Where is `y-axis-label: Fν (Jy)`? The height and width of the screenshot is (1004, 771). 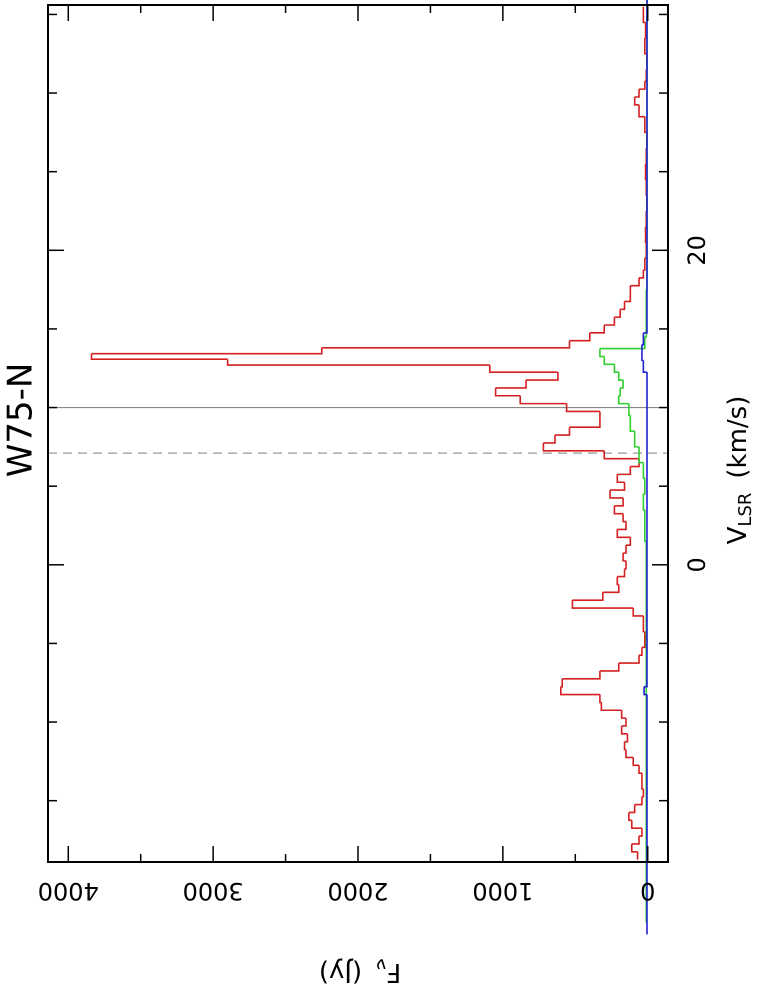 y-axis-label: Fν (Jy) is located at coordinates (360, 971).